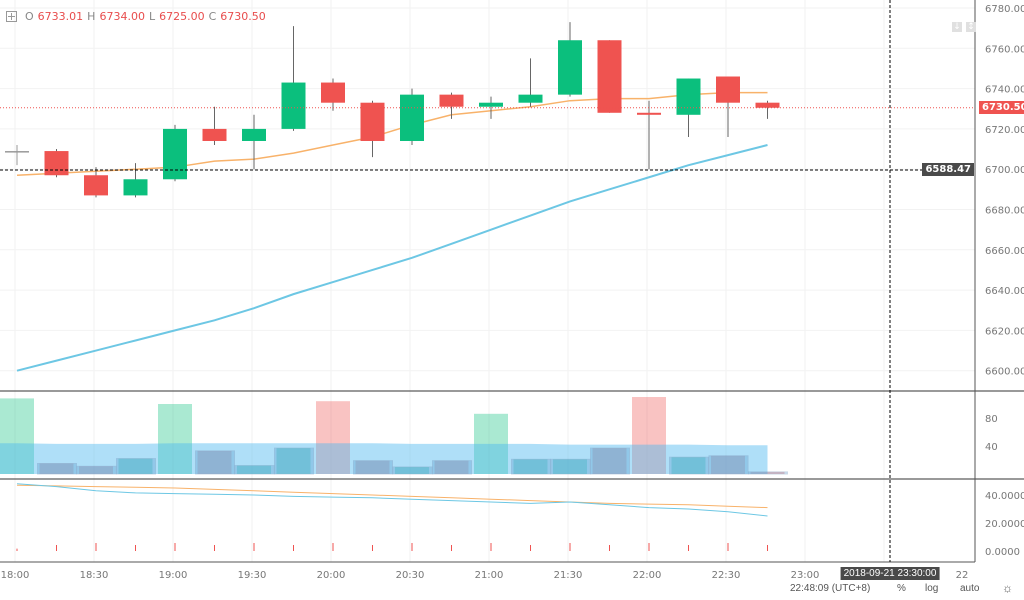 The height and width of the screenshot is (600, 1024). Describe the element at coordinates (1004, 496) in the screenshot. I see `osc-tick-label: 40.0000` at that location.